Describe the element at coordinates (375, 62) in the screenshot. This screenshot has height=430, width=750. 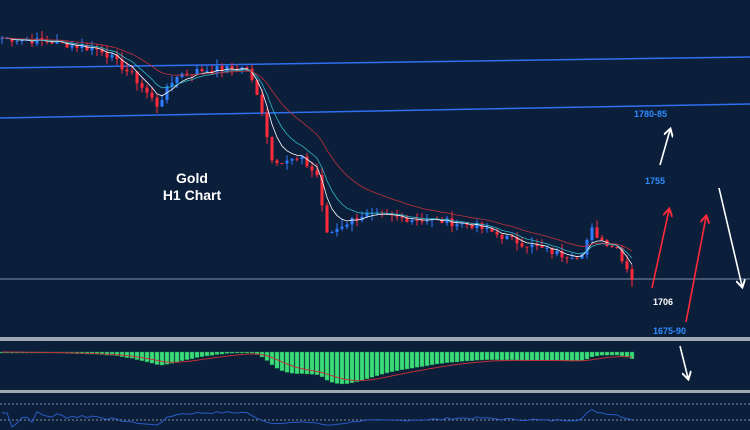
I see `channel-line-upper` at that location.